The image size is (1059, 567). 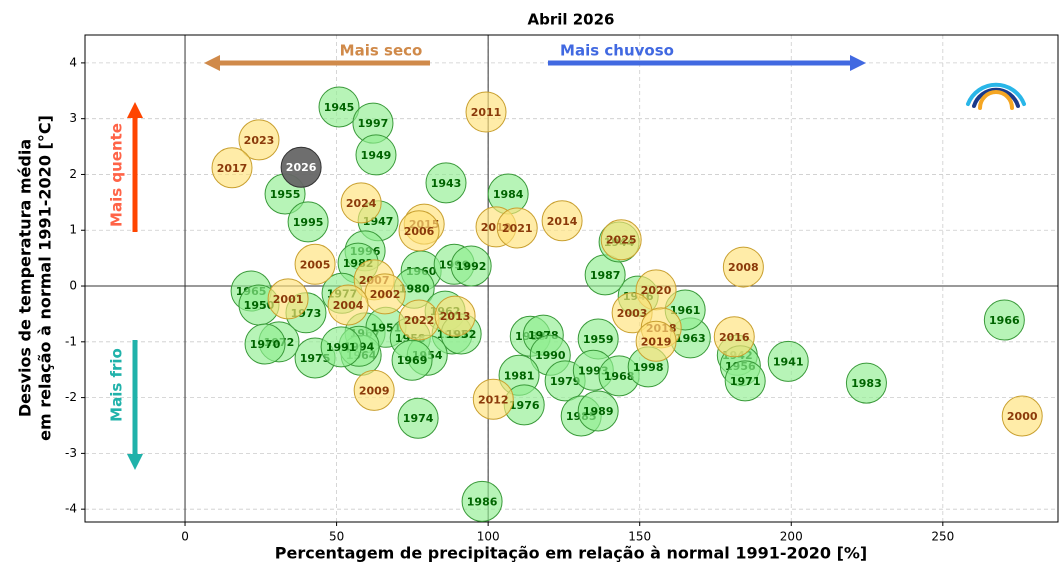 I want to click on y-tick-label: 3, so click(x=73, y=118).